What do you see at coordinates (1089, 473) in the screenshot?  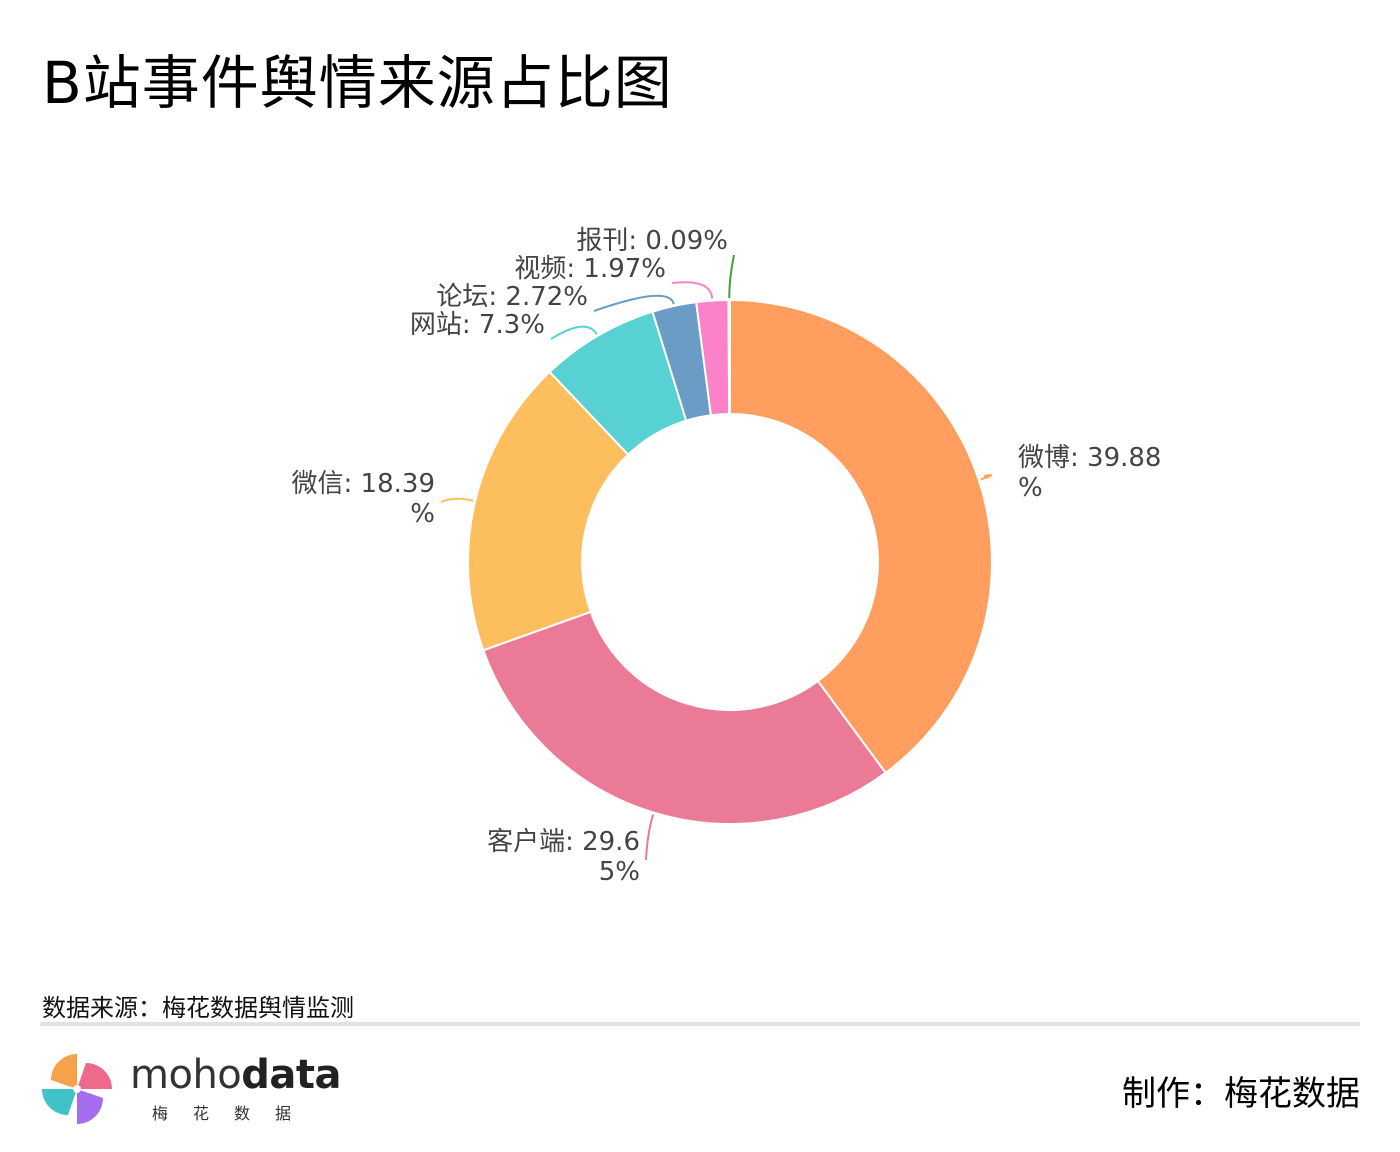 I see `slice-label-0: 微博: 39.88%` at bounding box center [1089, 473].